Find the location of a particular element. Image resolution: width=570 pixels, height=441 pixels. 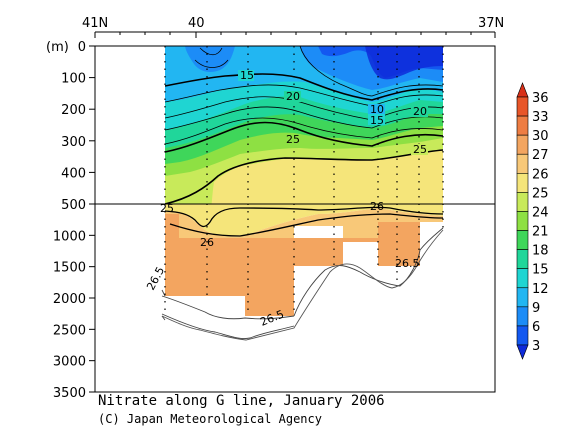

depth-tick-label: 300 is located at coordinates (73, 142).